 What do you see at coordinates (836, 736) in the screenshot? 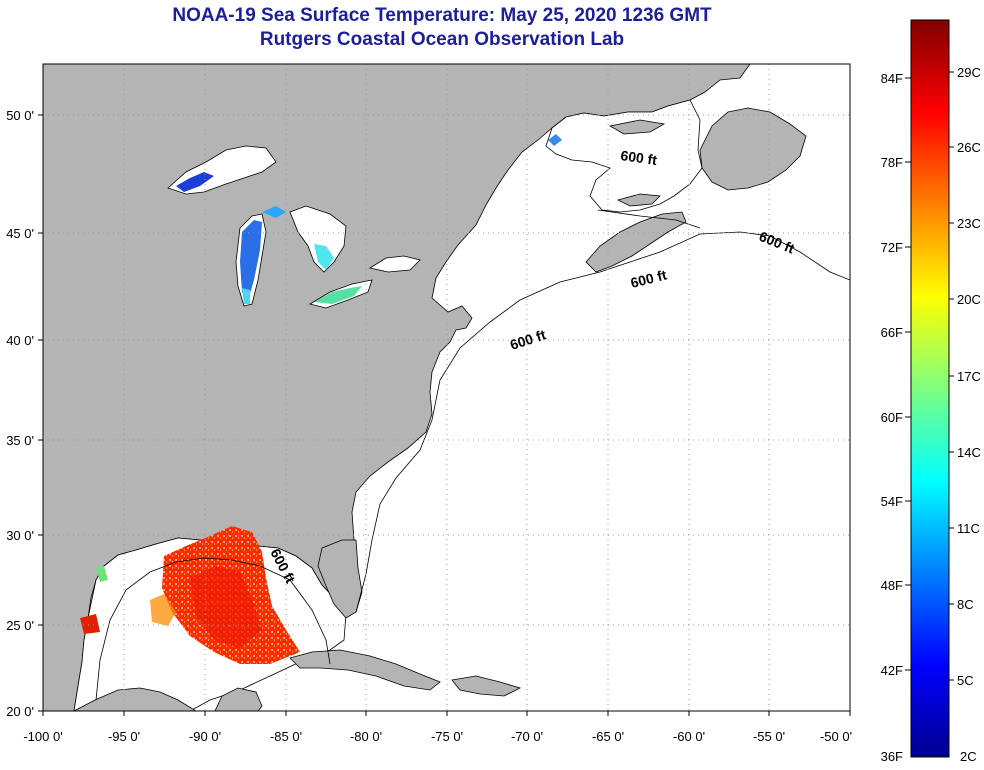
I see `lon-label-50: -50 0'` at bounding box center [836, 736].